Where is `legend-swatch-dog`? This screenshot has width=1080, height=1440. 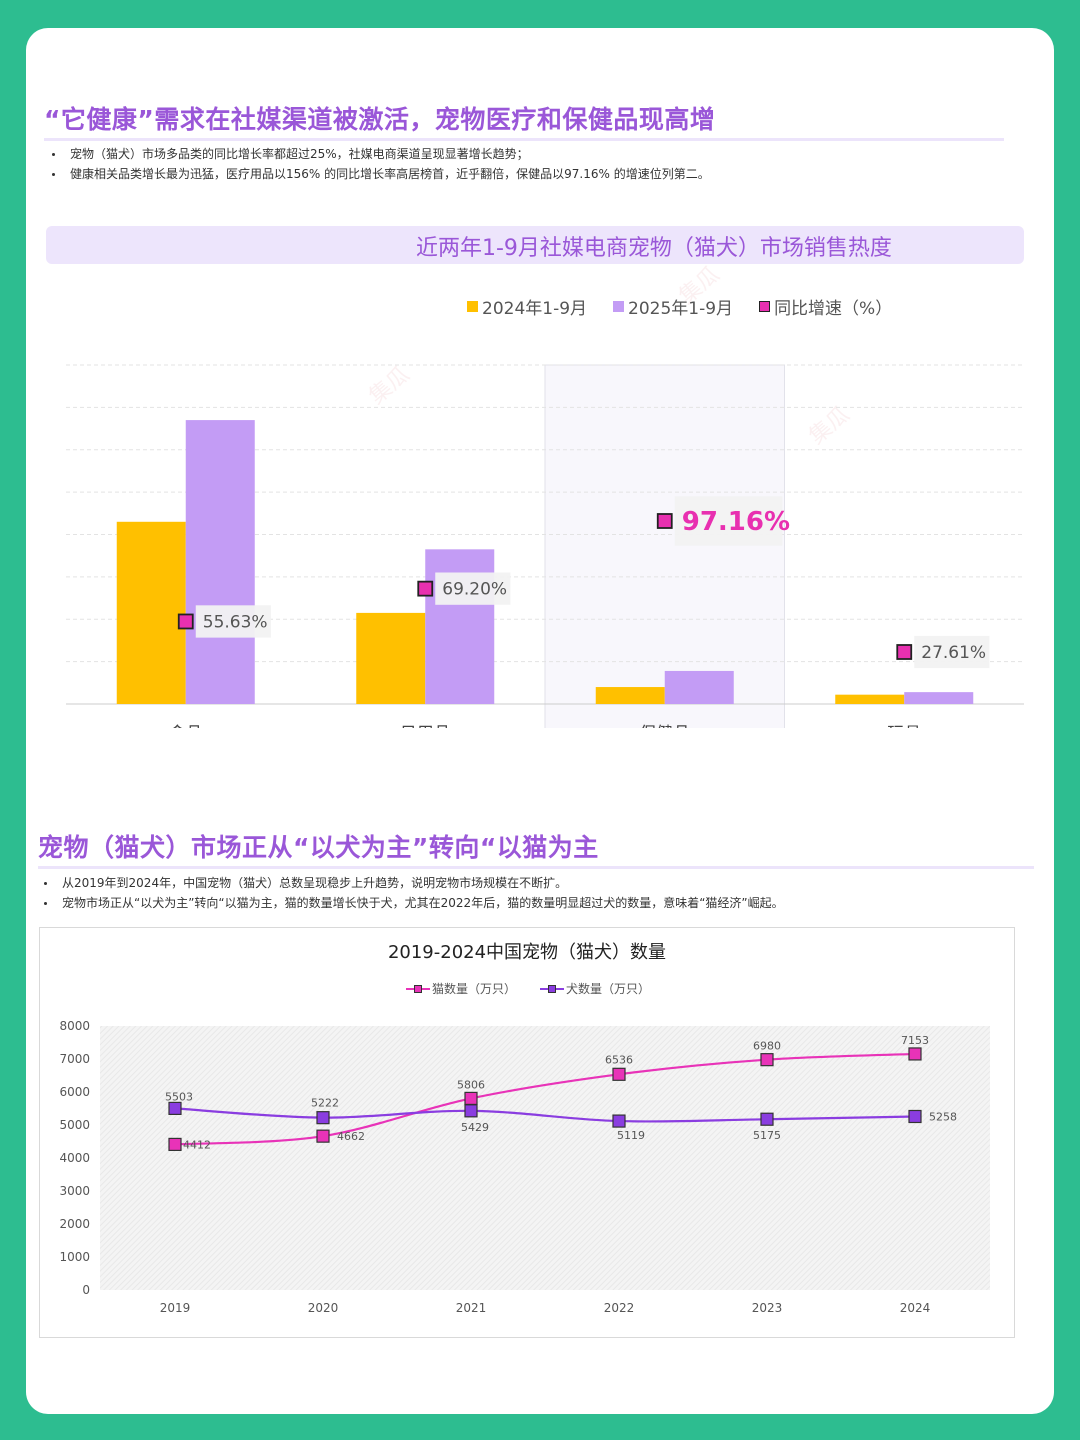 legend-swatch-dog is located at coordinates (552, 989).